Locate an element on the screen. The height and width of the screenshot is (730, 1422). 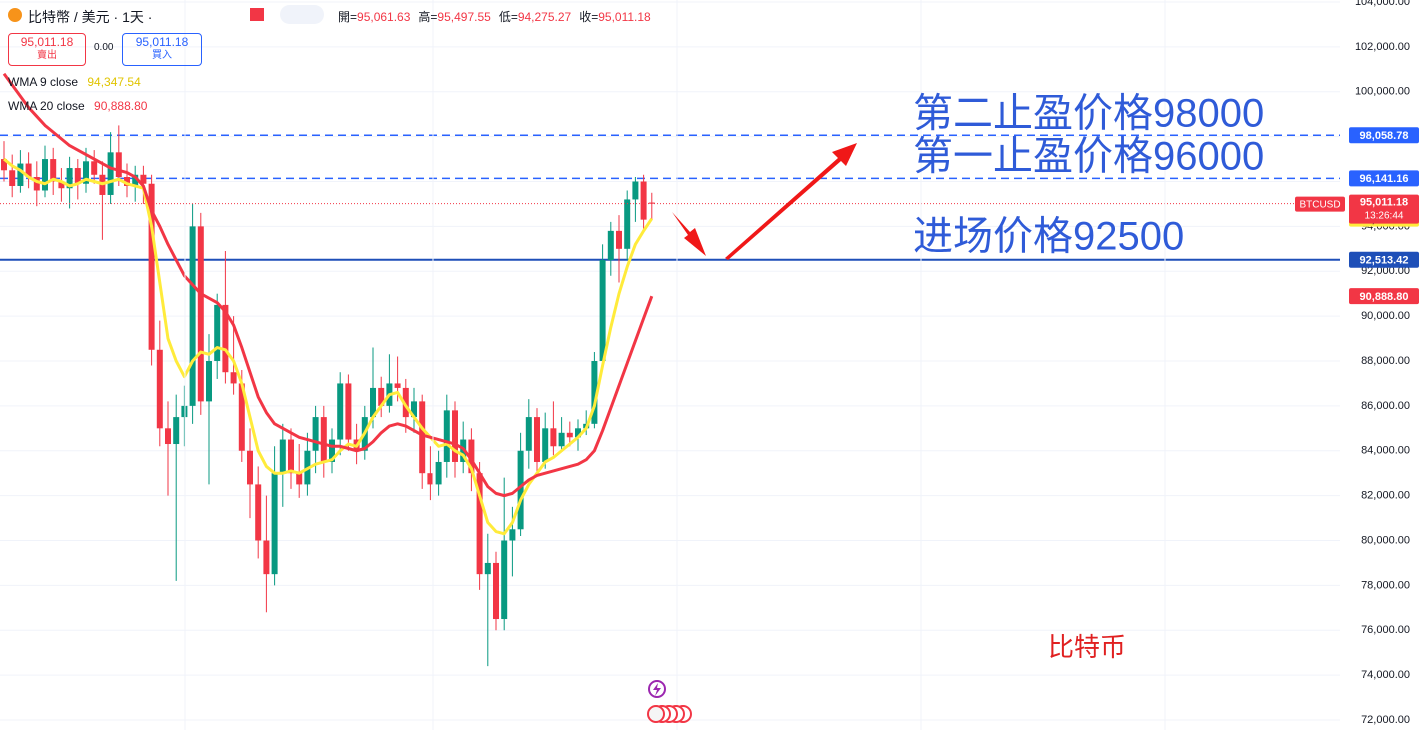
y-tick-label: 78,000.00 is located at coordinates (1385, 585).